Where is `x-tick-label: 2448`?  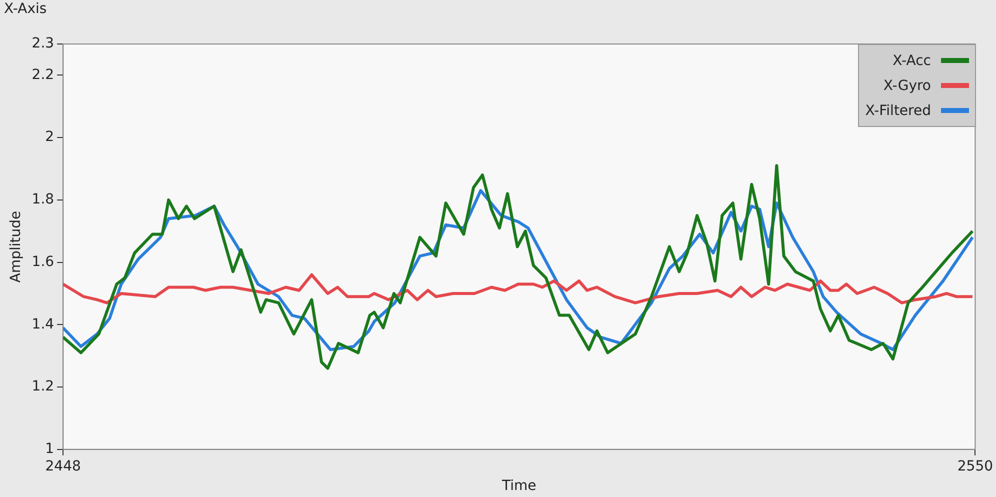
x-tick-label: 2448 is located at coordinates (63, 466).